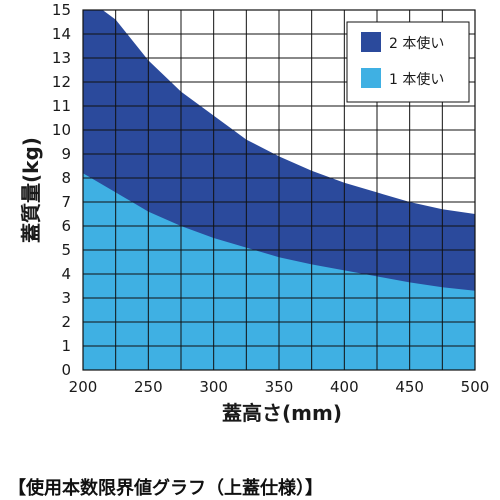 Image resolution: width=500 pixels, height=500 pixels. Describe the element at coordinates (408, 62) in the screenshot. I see `legend: 2 本使い 1 本使い` at that location.